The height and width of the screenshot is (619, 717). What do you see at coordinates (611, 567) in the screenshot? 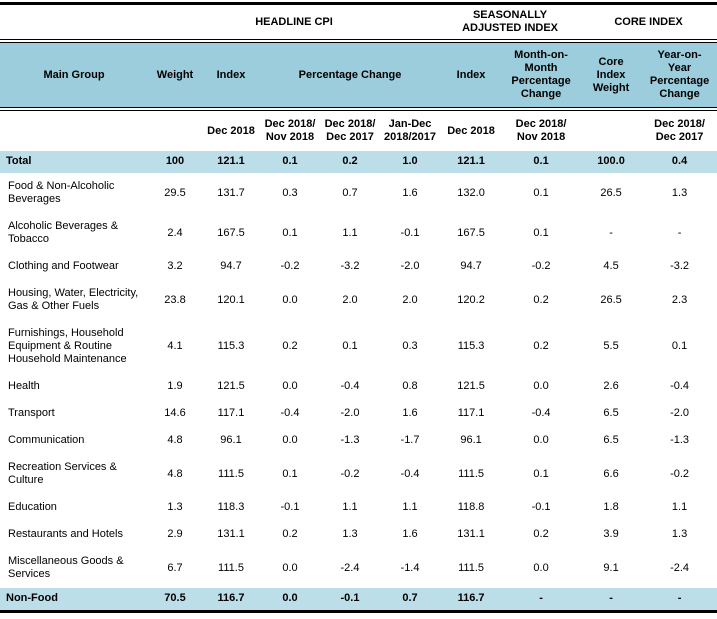
I see `cell-core-weight: 9.1` at bounding box center [611, 567].